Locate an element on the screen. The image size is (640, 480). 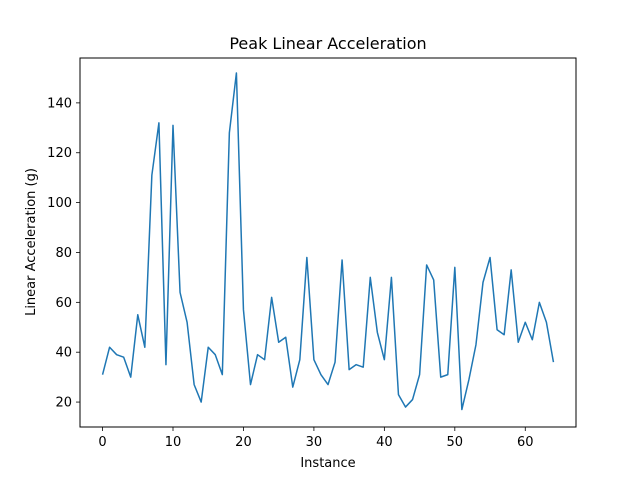
x-axis-label: Instance is located at coordinates (327, 463).